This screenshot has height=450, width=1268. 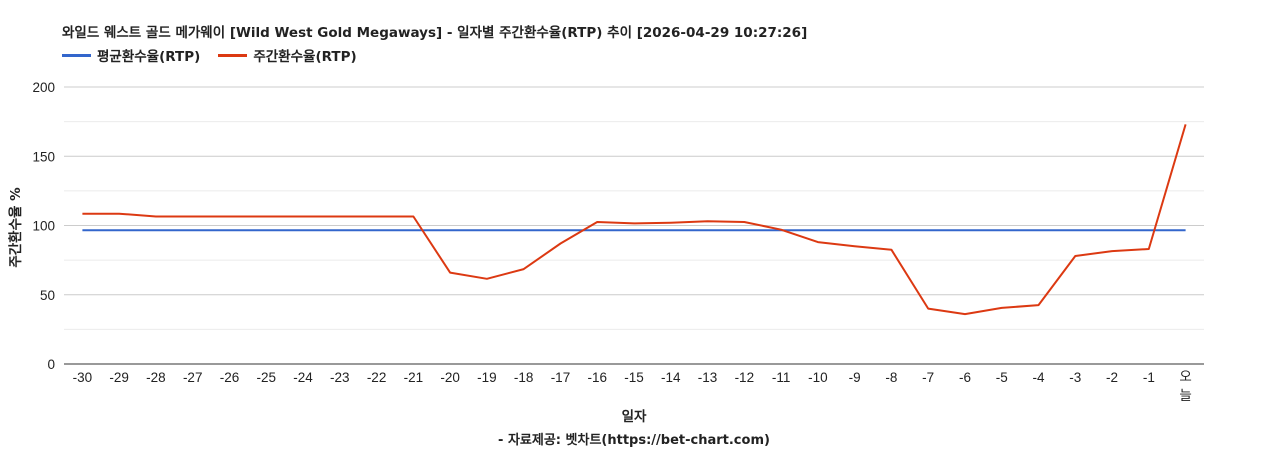 I want to click on x-tick-label: -8, so click(x=891, y=377).